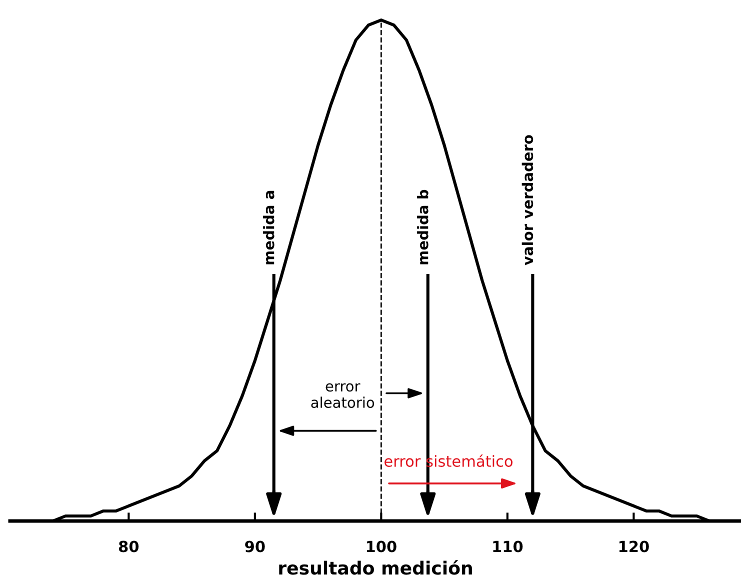 The image size is (741, 585). Describe the element at coordinates (268, 227) in the screenshot. I see `ref-line-label: medida a` at that location.